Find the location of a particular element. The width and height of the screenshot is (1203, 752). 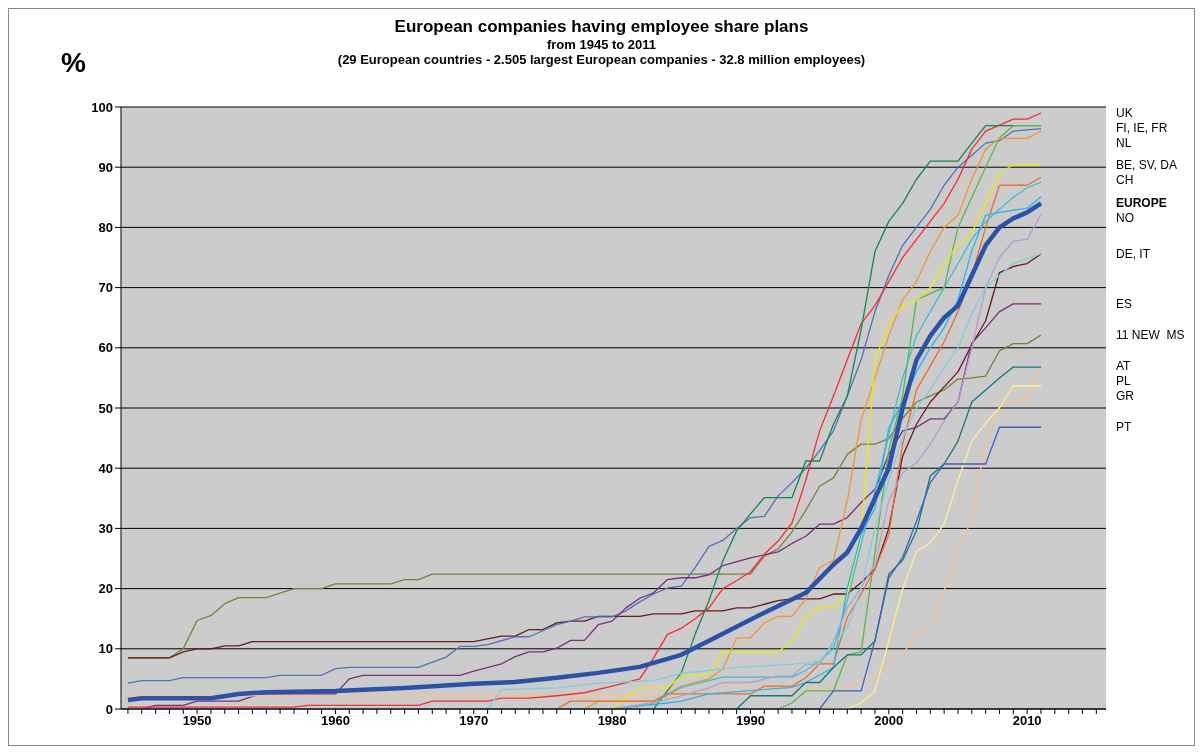

y-tick-label: 0 is located at coordinates (109, 709).